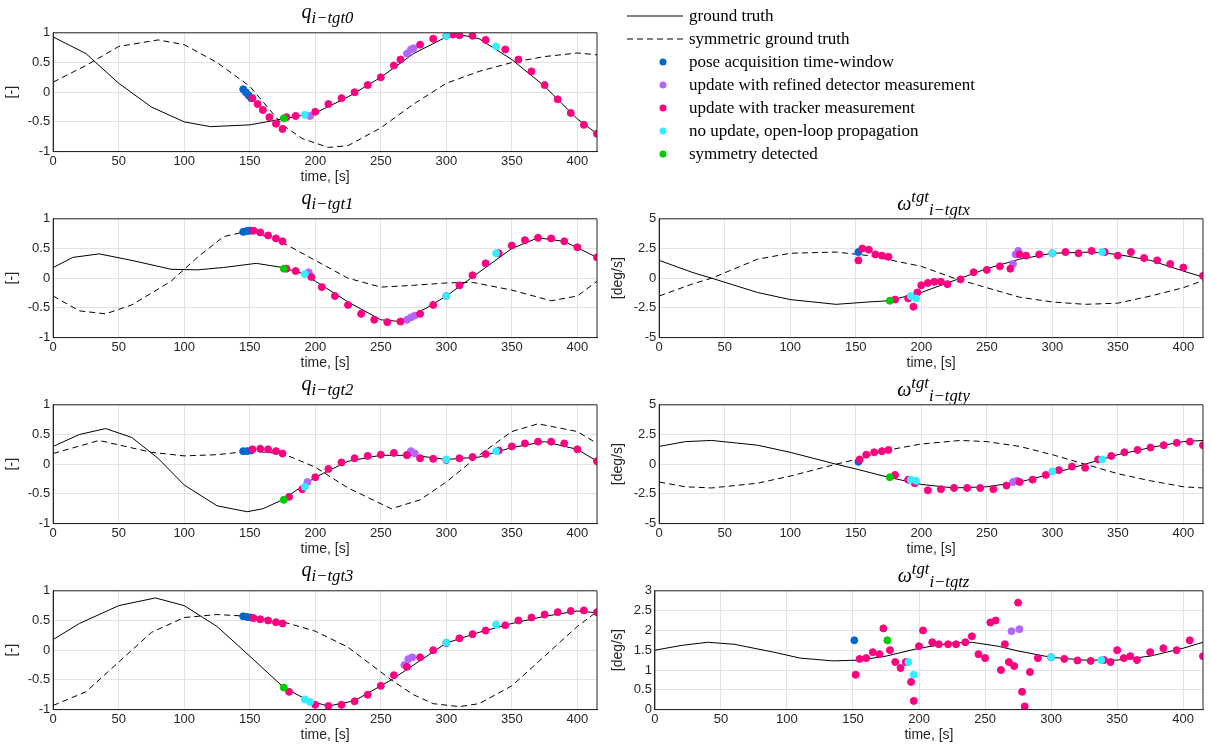 This screenshot has width=1211, height=747. What do you see at coordinates (652, 404) in the screenshot?
I see `y-tick-label: 5` at bounding box center [652, 404].